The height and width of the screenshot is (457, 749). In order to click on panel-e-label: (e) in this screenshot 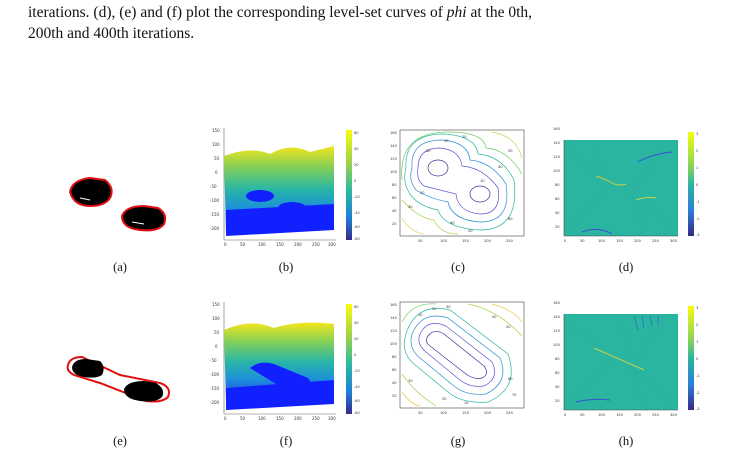, I will do `click(120, 441)`.